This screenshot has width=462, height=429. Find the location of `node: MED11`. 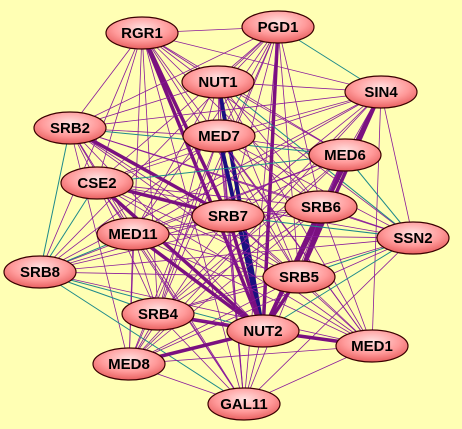

node: MED11 is located at coordinates (133, 234).